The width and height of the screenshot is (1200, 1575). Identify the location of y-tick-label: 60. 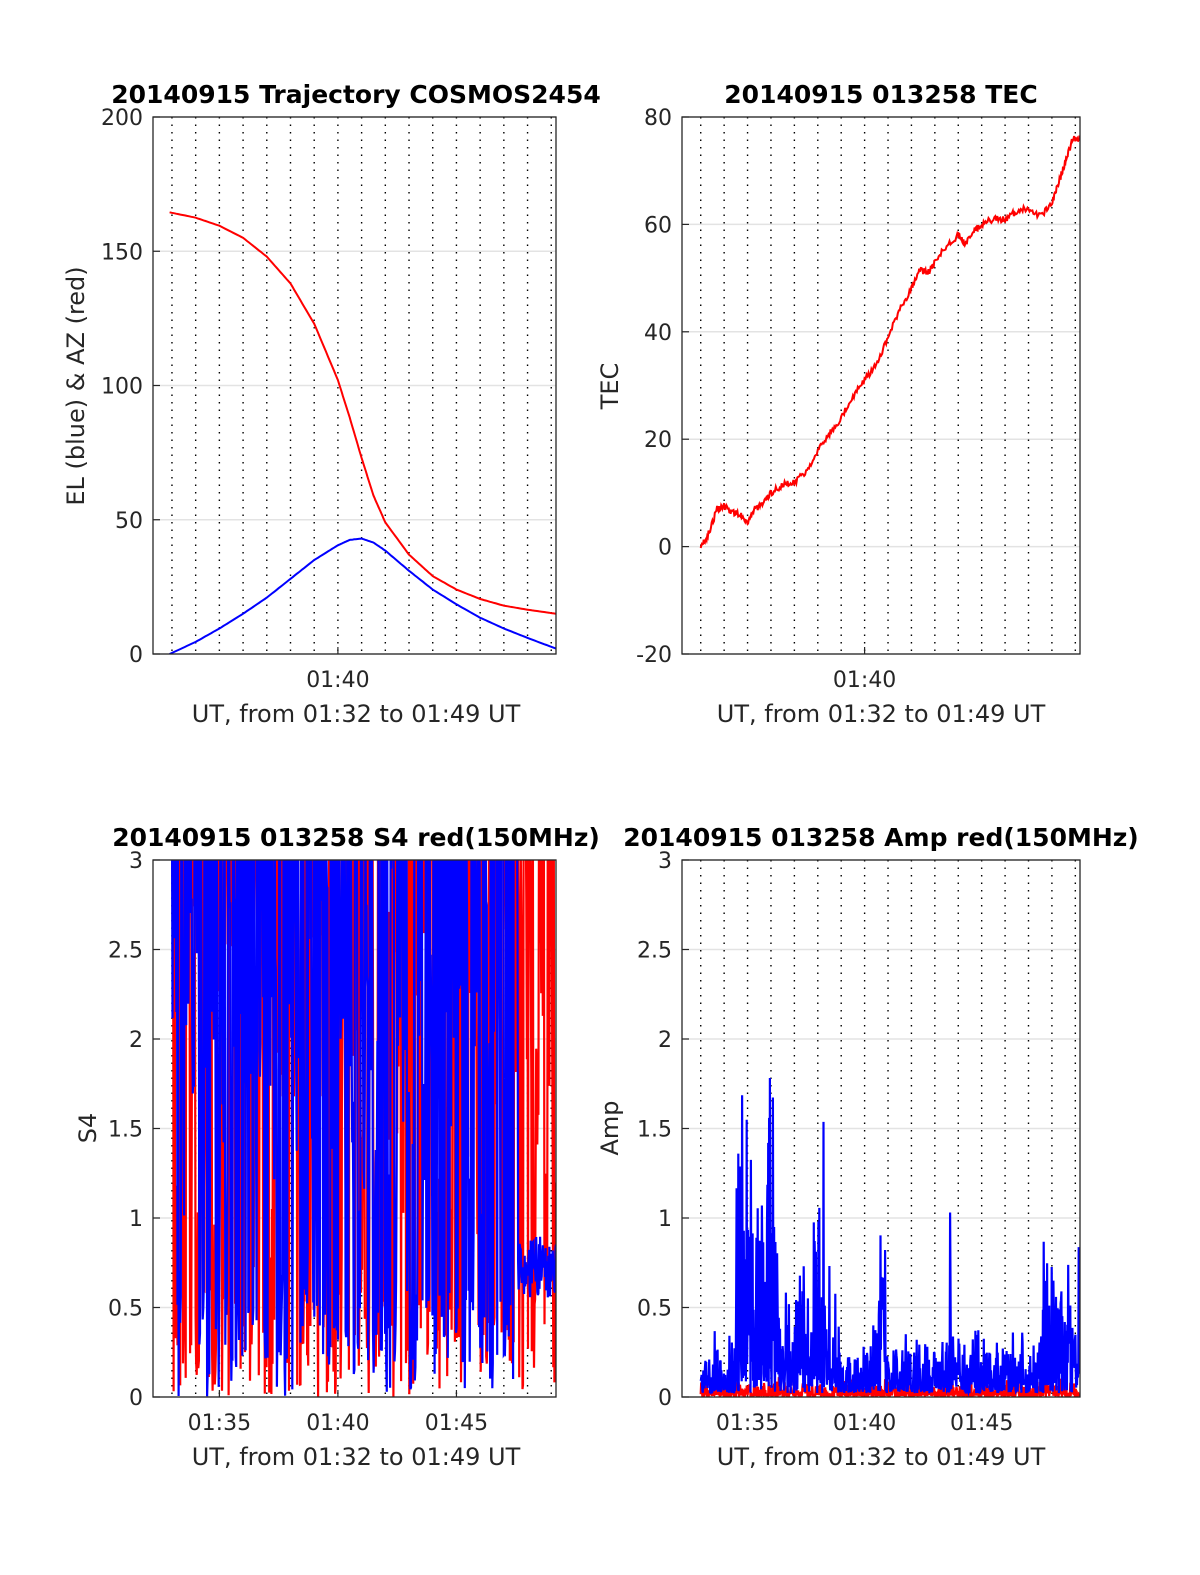
(658, 225).